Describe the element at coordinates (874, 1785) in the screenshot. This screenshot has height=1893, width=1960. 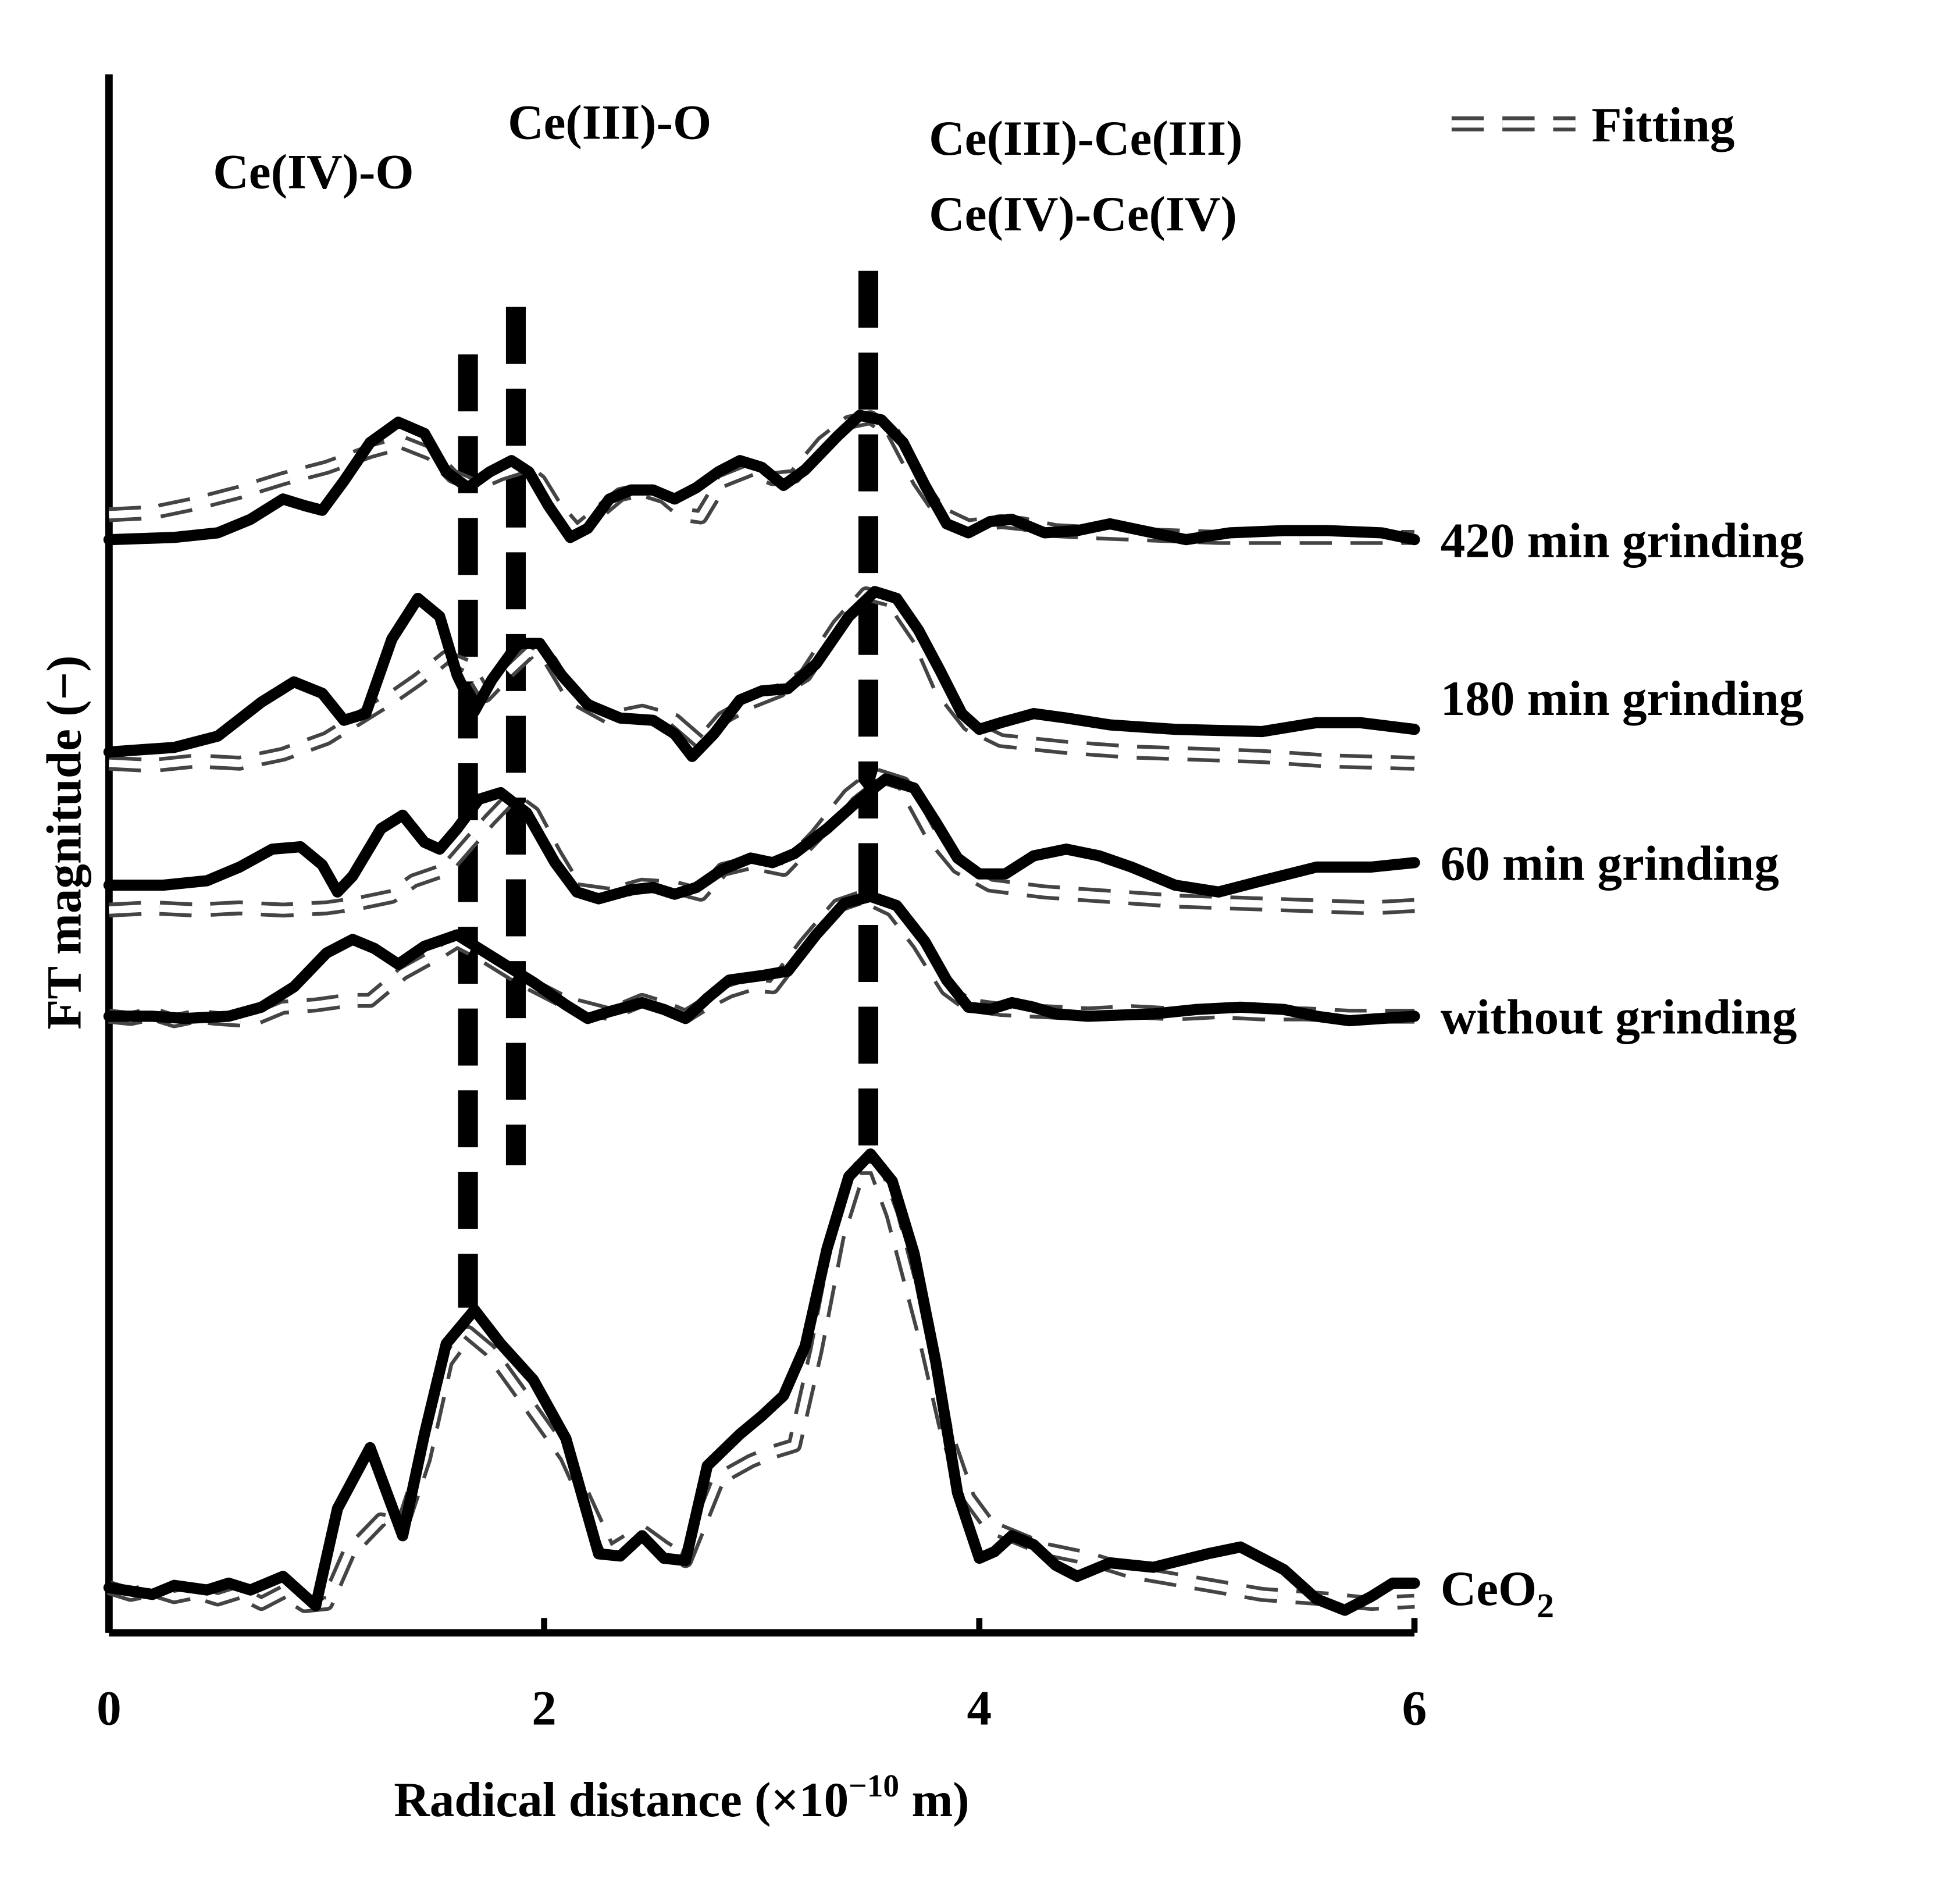
I see `x-axis-label-exponent: −10` at that location.